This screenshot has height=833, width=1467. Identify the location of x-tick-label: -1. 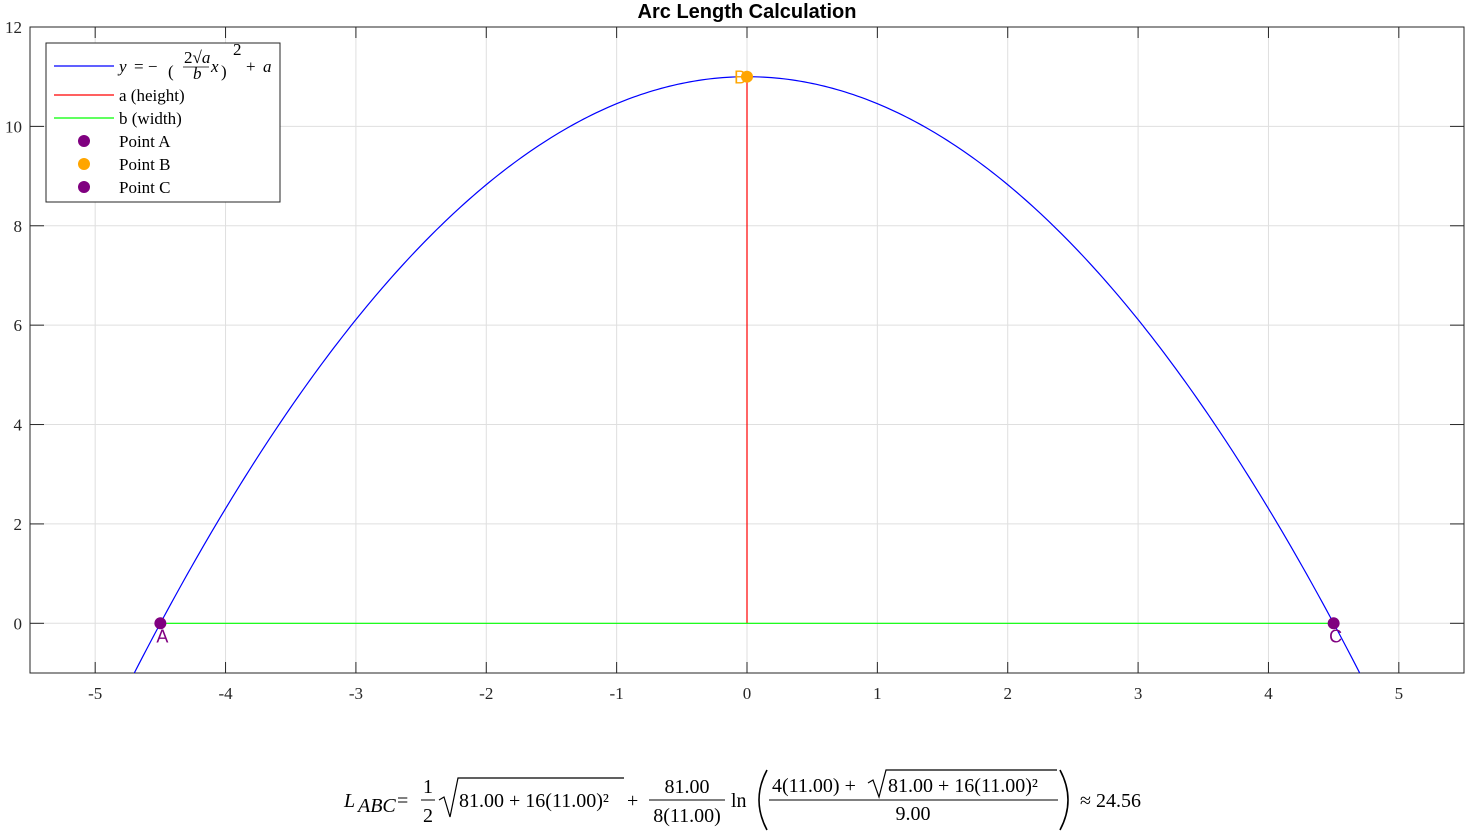
(617, 693).